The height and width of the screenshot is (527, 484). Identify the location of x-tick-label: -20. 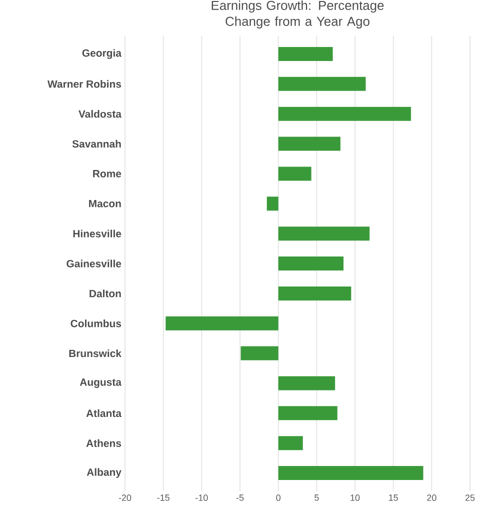
(125, 497).